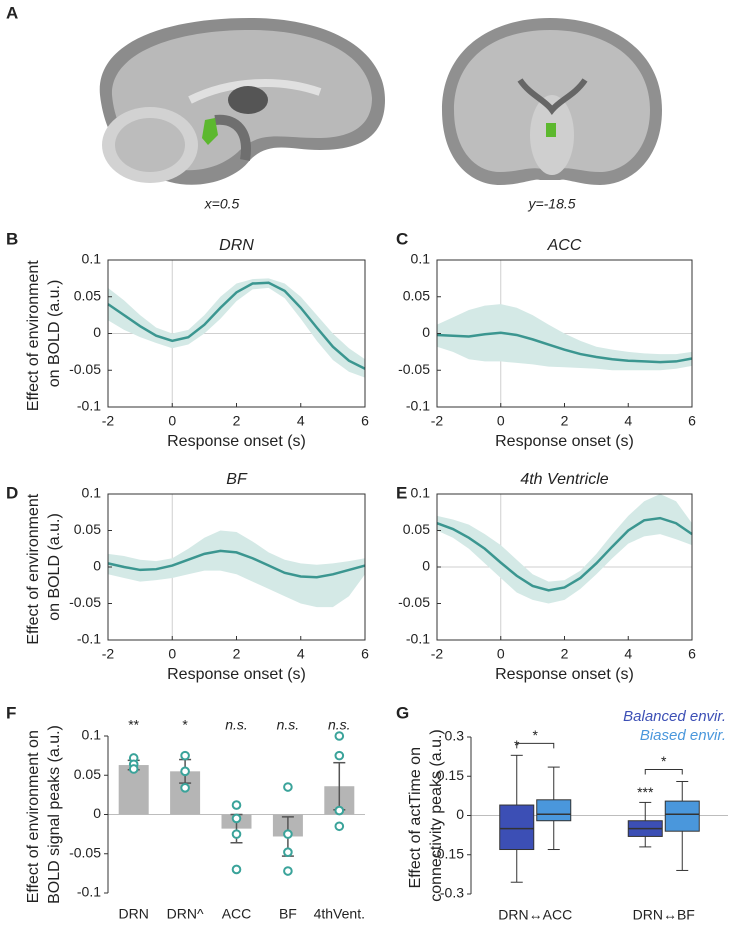 This screenshot has height=930, width=732. I want to click on panel-letter: G, so click(402, 712).